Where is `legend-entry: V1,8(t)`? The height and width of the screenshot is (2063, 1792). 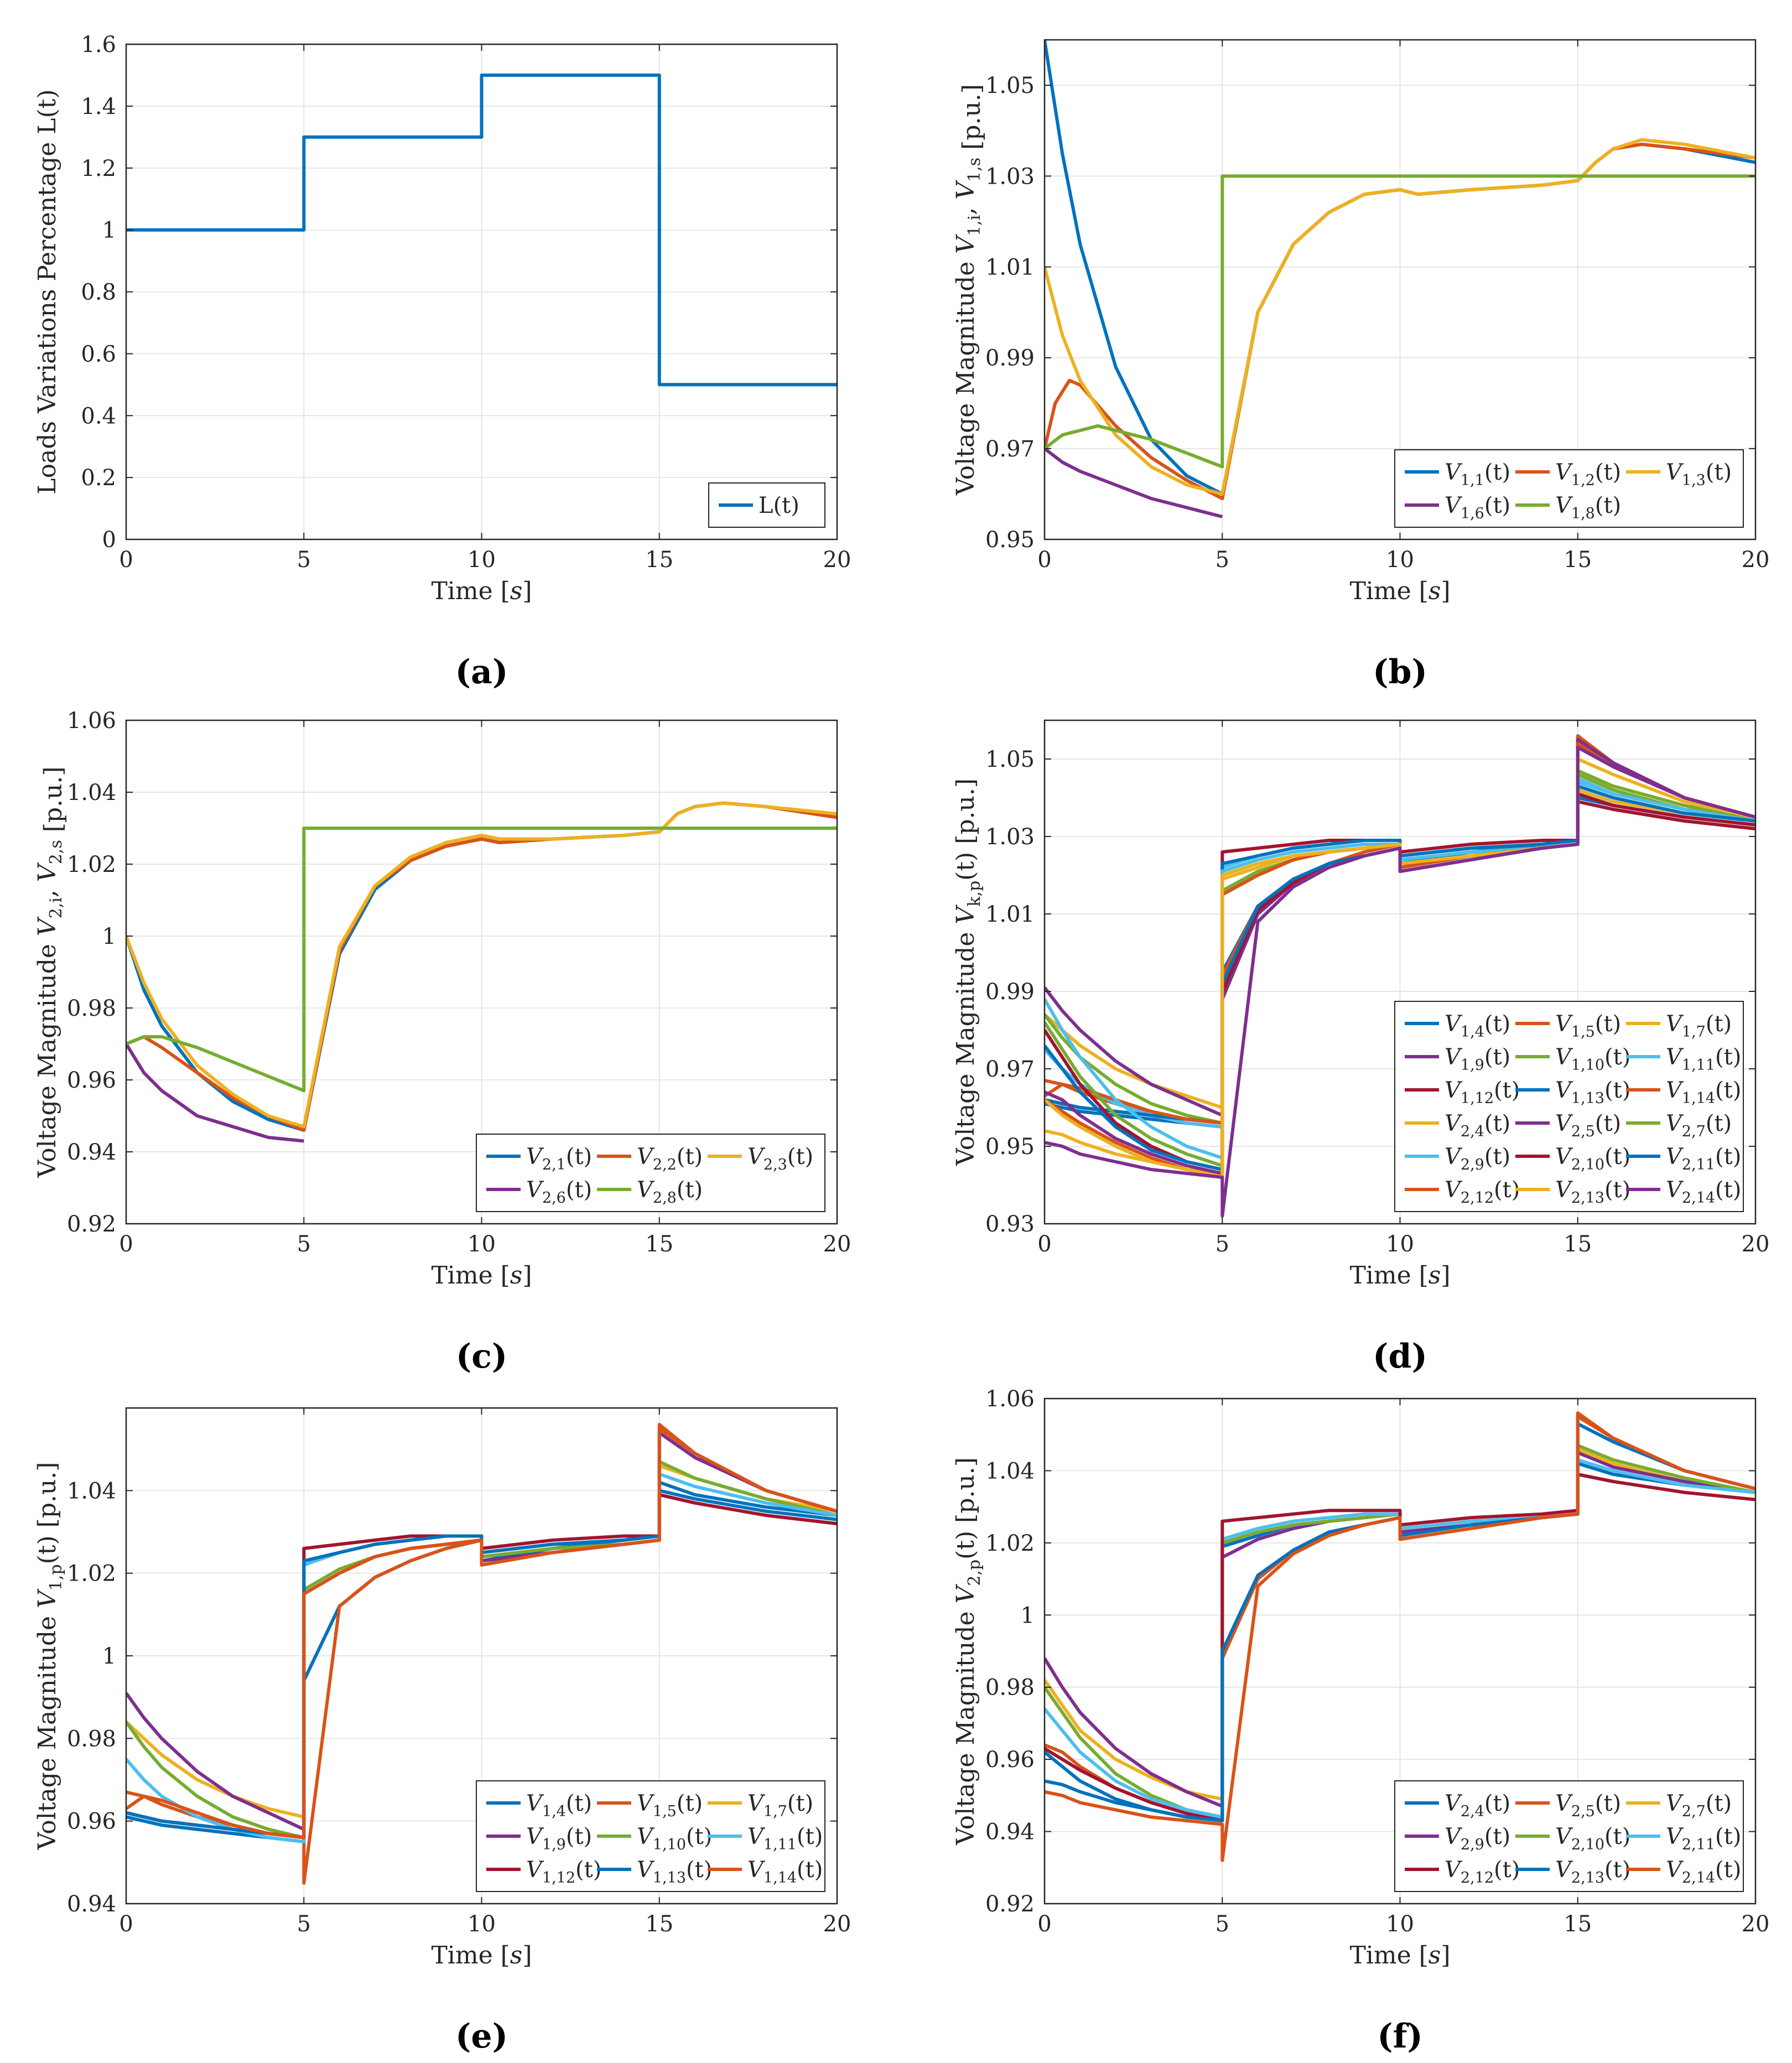 legend-entry: V1,8(t) is located at coordinates (1588, 507).